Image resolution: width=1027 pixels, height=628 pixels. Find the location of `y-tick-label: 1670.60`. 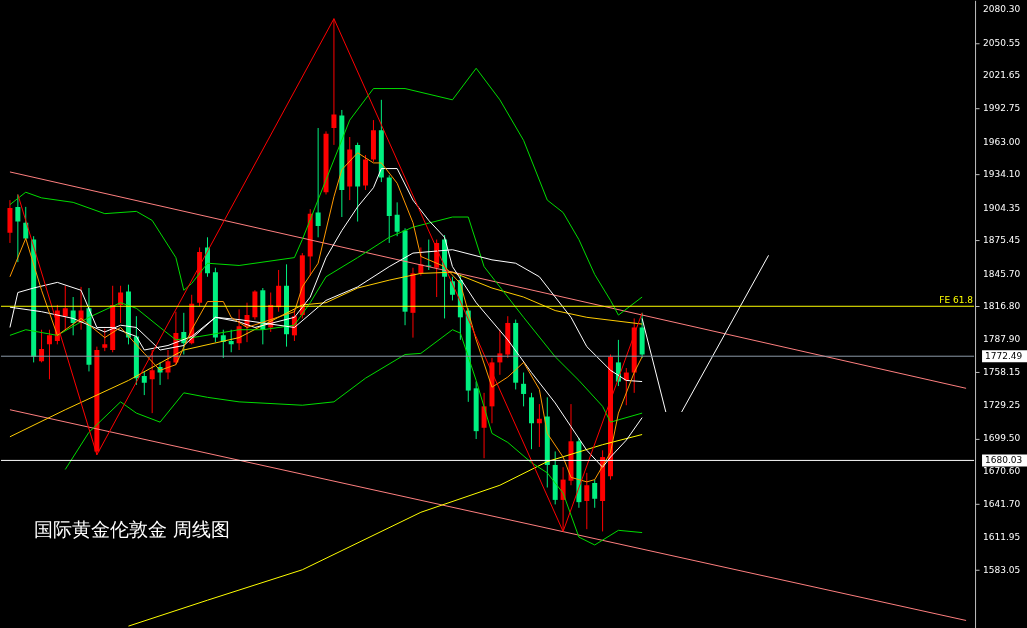

y-tick-label: 1670.60 is located at coordinates (1002, 471).